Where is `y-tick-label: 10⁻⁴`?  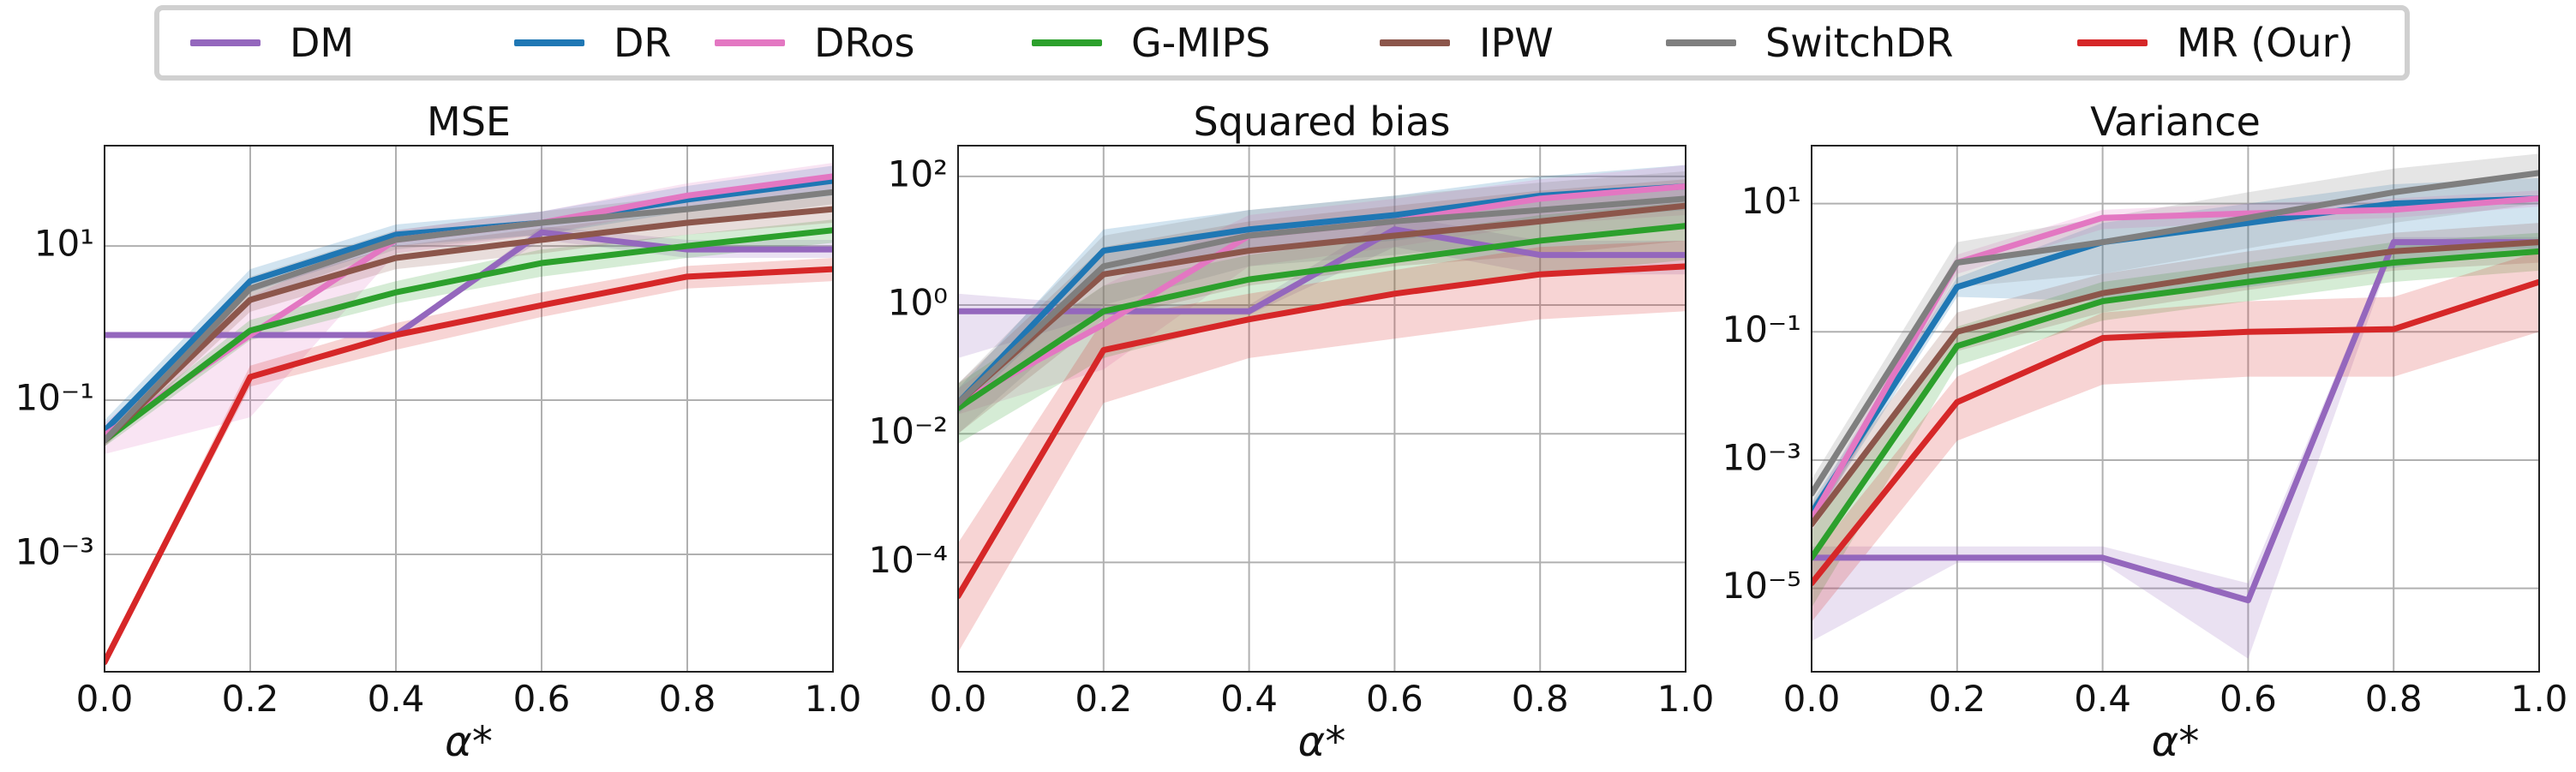
y-tick-label: 10⁻⁴ is located at coordinates (908, 560).